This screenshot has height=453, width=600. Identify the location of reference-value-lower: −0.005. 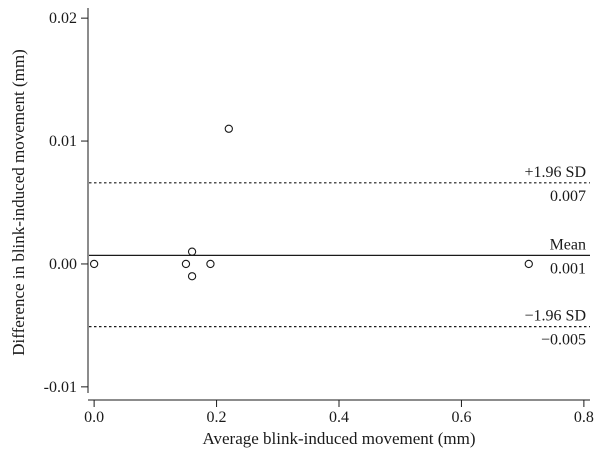
(563, 340).